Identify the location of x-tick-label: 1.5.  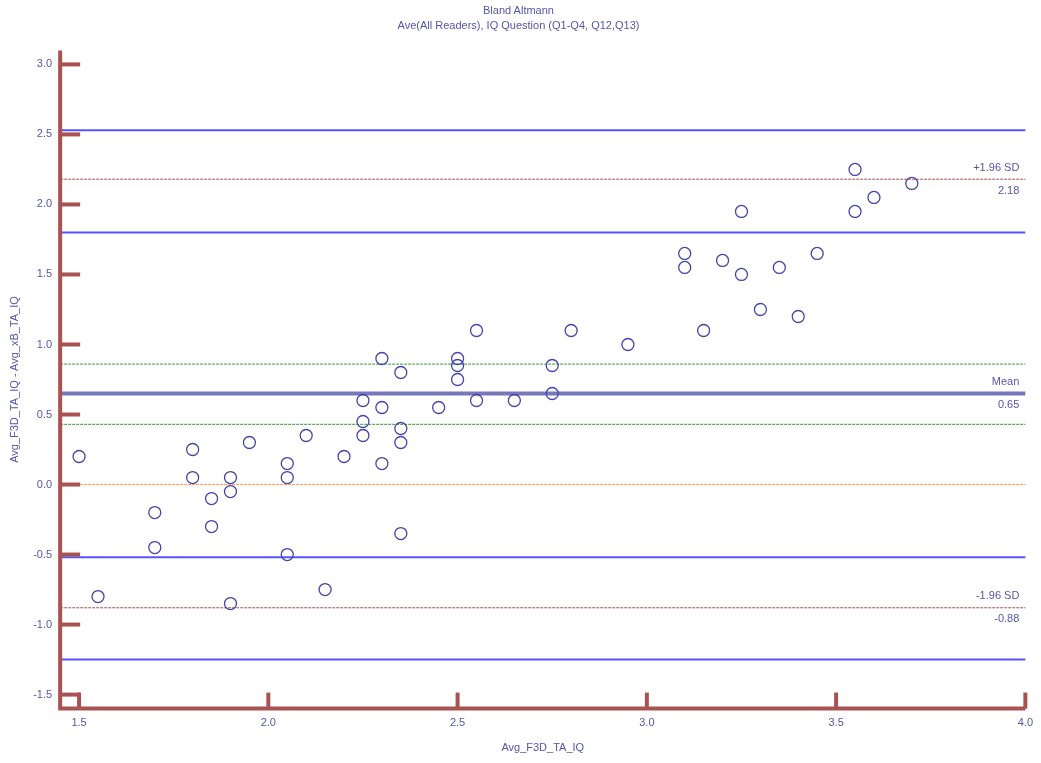
(79, 722).